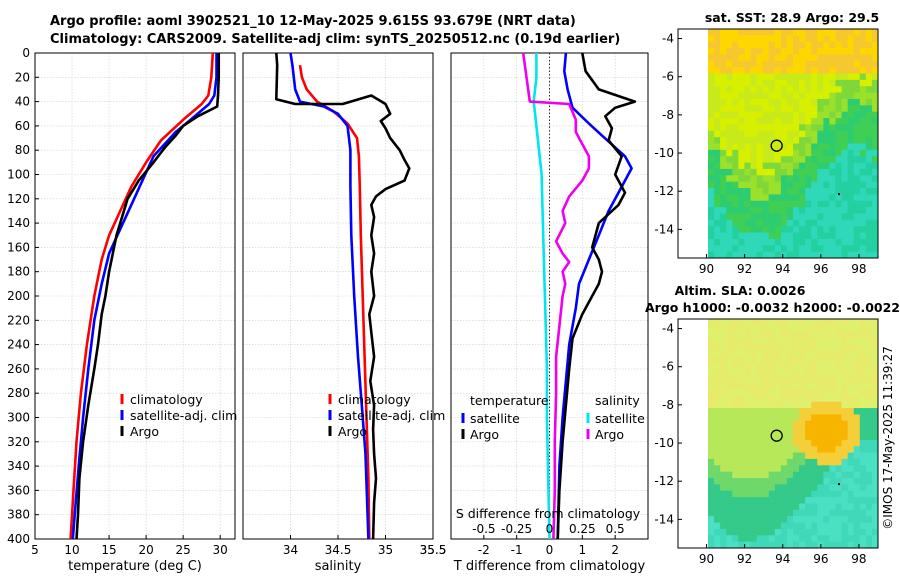 This screenshot has width=900, height=580. I want to click on sla-map-panel: 90 92 94 96 98-4-6-8-10-12-14, so click(766, 442).